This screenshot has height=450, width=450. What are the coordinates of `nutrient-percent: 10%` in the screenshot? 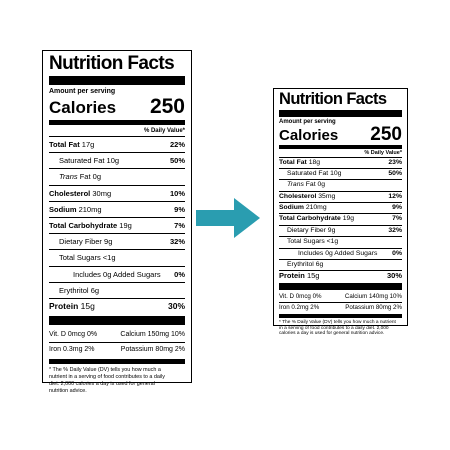 It's located at (177, 193).